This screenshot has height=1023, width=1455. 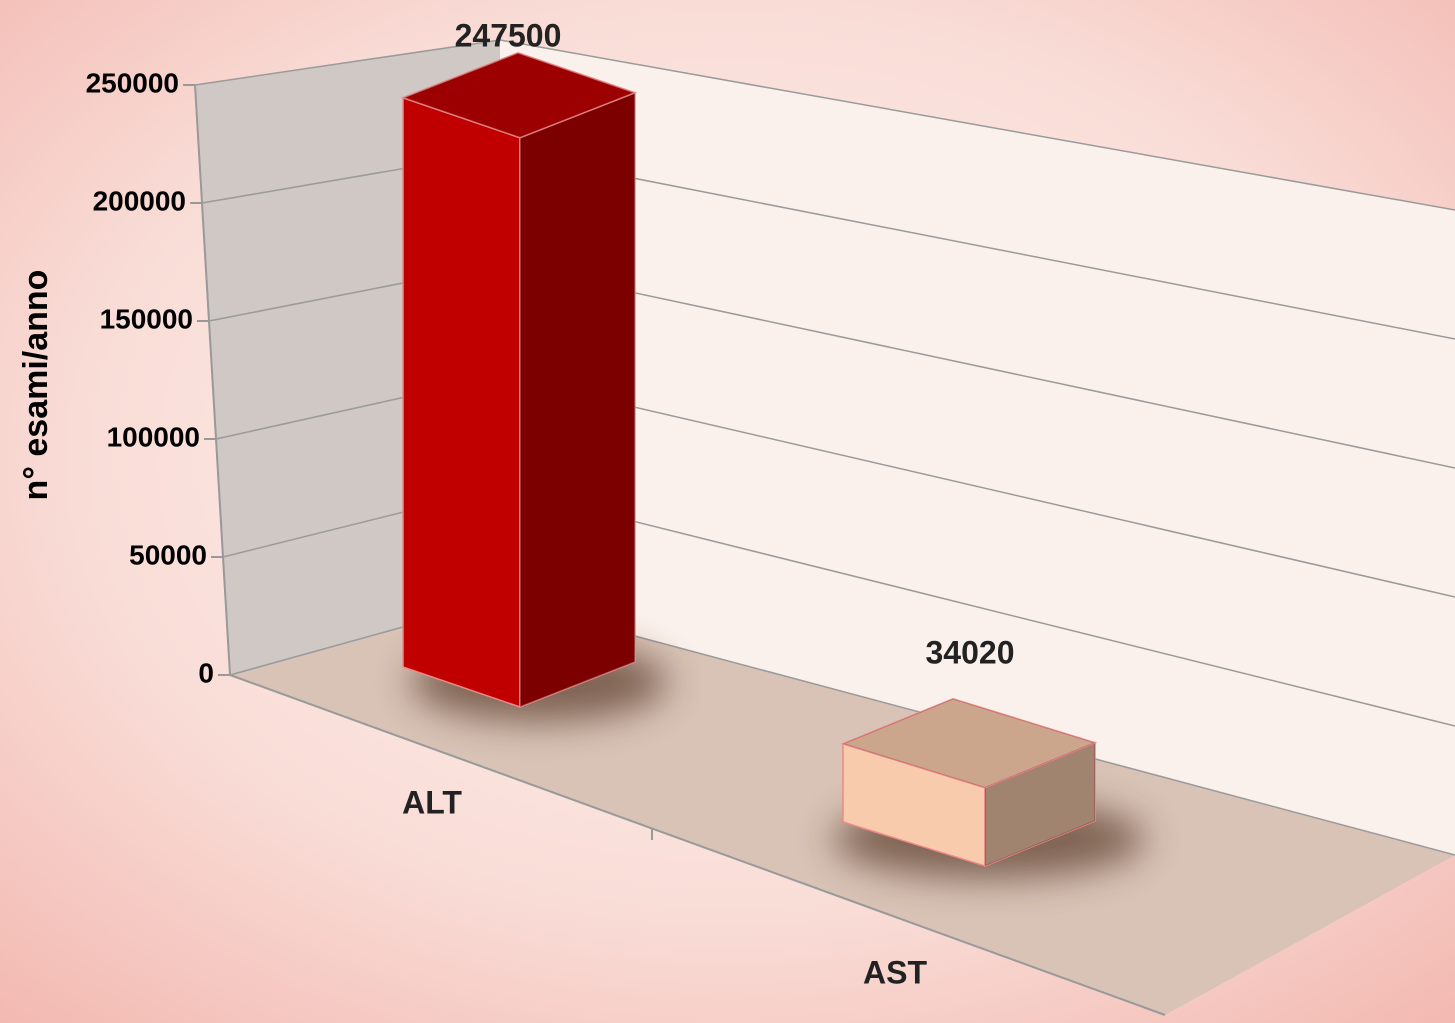 What do you see at coordinates (139, 200) in the screenshot?
I see `y-tick-label: 200000` at bounding box center [139, 200].